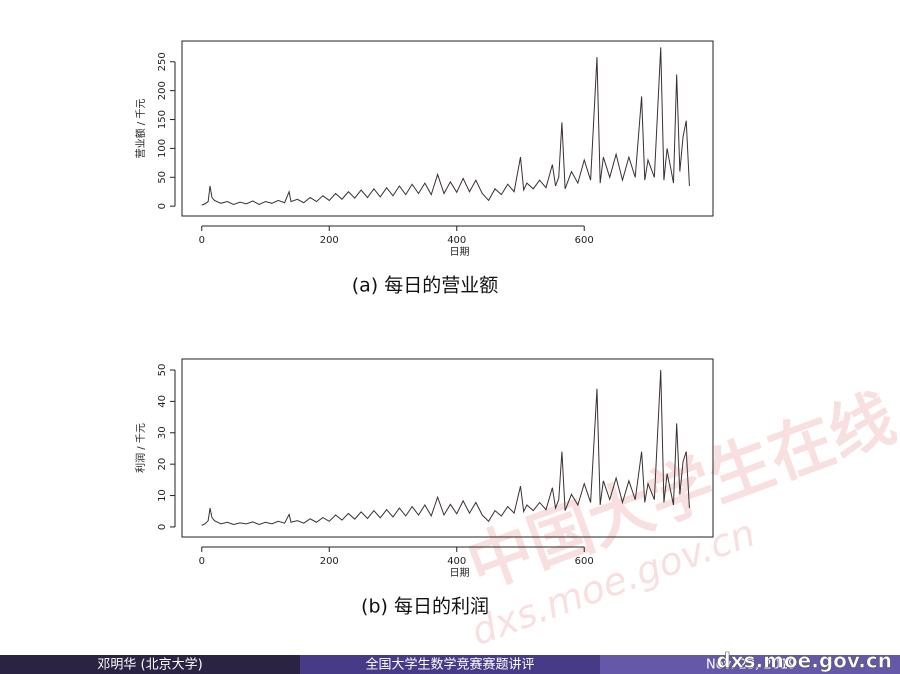 This screenshot has height=674, width=900. Describe the element at coordinates (140, 448) in the screenshot. I see `y-axis-label: 利润 / 千元` at that location.